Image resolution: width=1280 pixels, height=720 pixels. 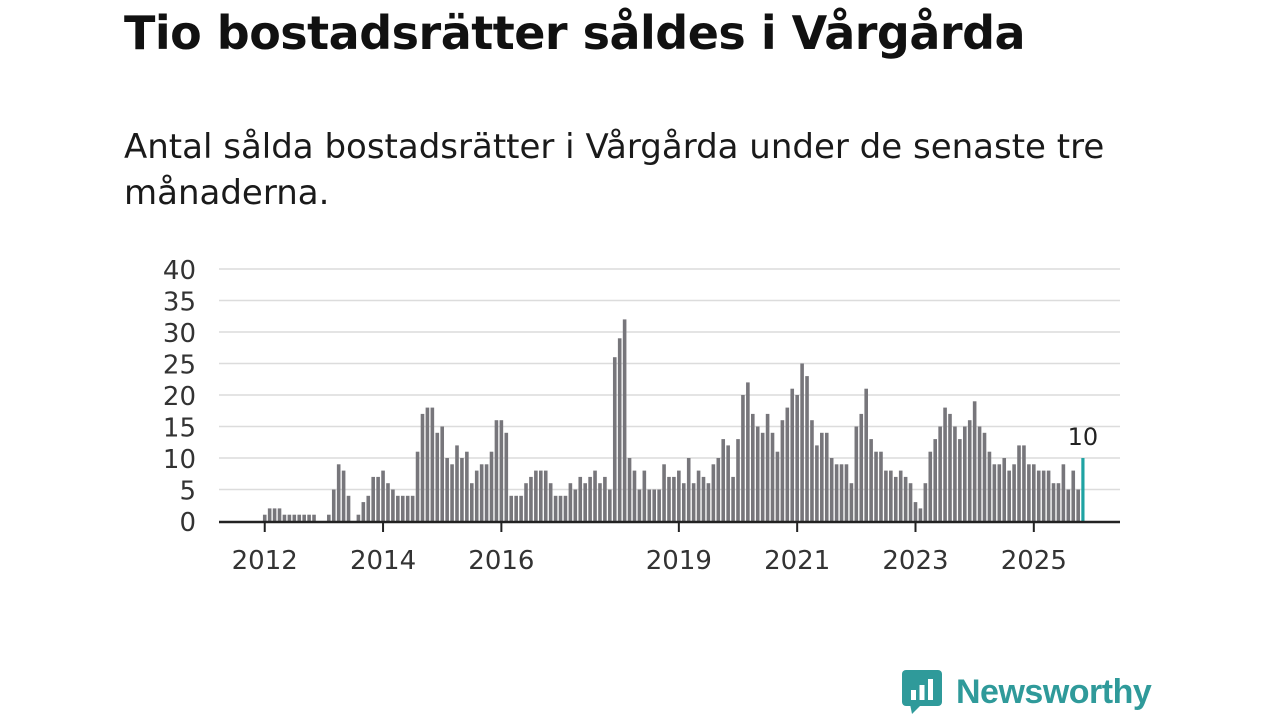 I want to click on x-tick-label: 2019, so click(x=679, y=561).